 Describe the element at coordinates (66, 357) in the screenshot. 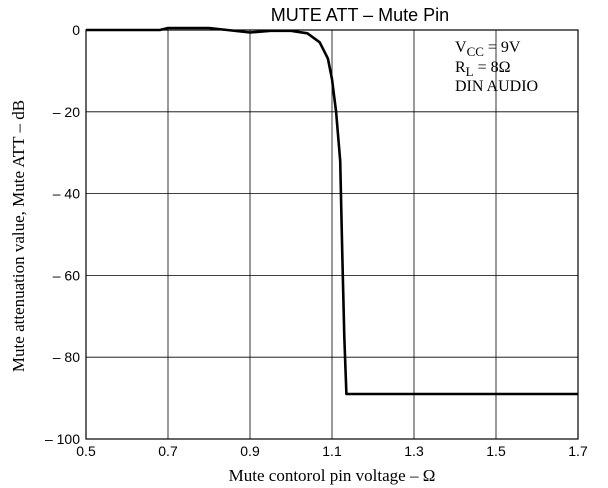

I see `y-tick-label: – 80` at that location.